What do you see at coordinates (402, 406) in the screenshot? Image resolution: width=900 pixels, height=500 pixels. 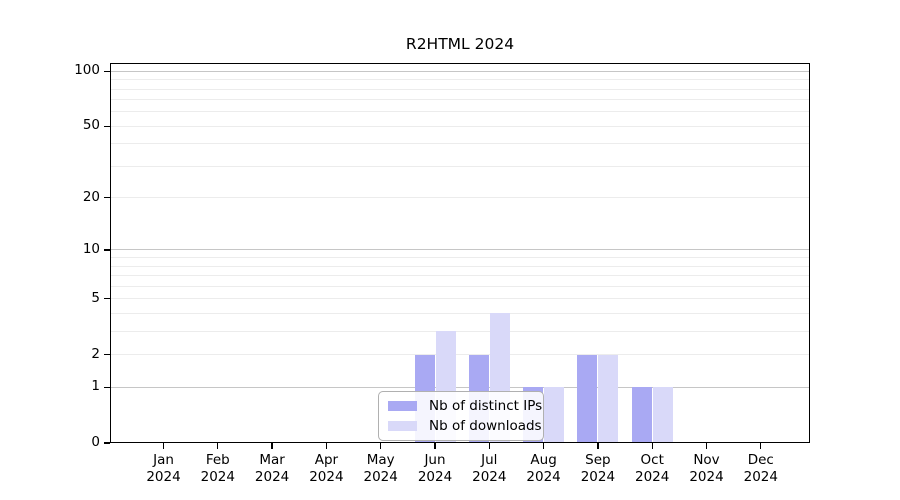 I see `legend-swatch-distinct-ips` at bounding box center [402, 406].